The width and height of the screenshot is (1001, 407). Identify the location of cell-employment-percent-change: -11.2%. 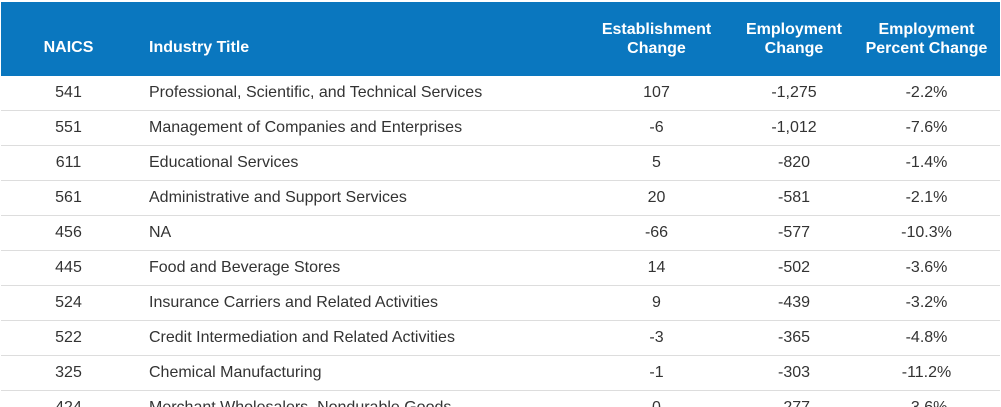
(926, 373).